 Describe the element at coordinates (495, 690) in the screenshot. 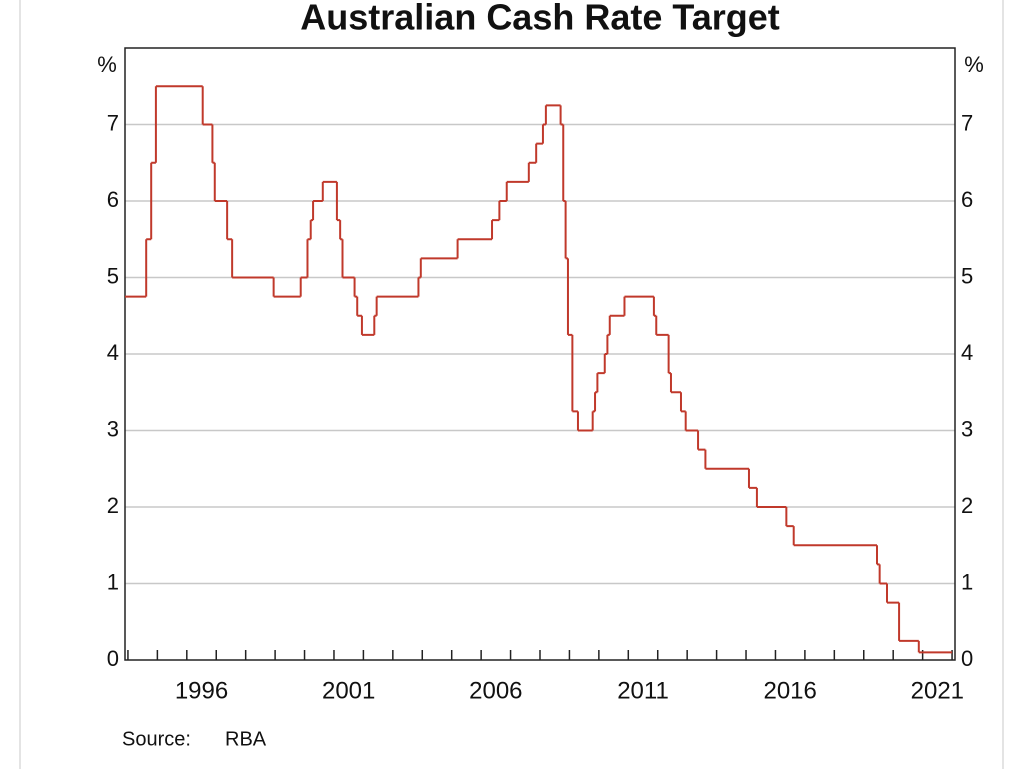

I see `x-tick-label: 2006` at that location.